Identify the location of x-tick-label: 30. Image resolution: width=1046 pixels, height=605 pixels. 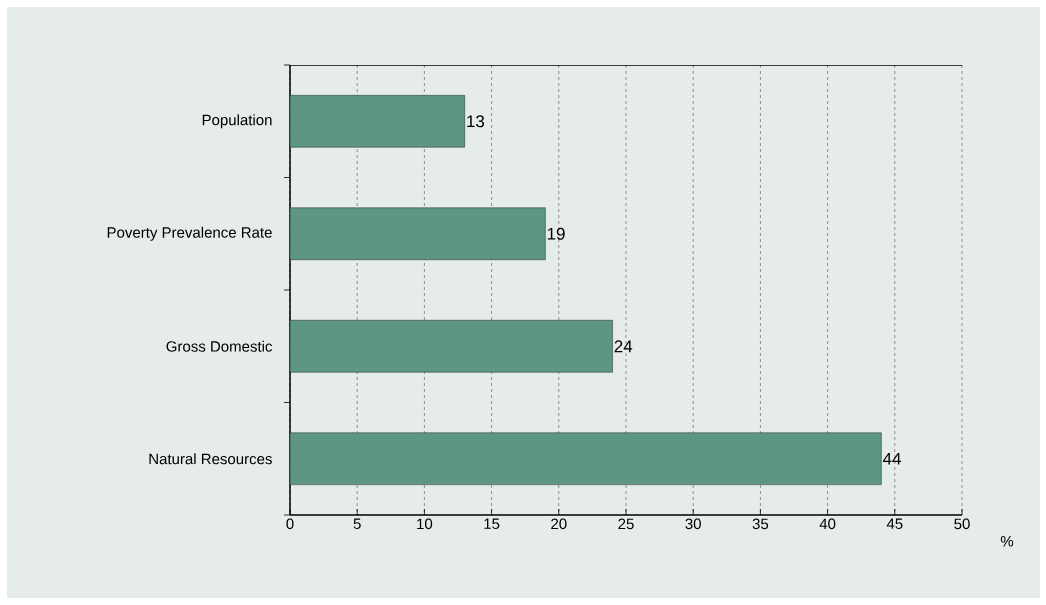
(693, 524).